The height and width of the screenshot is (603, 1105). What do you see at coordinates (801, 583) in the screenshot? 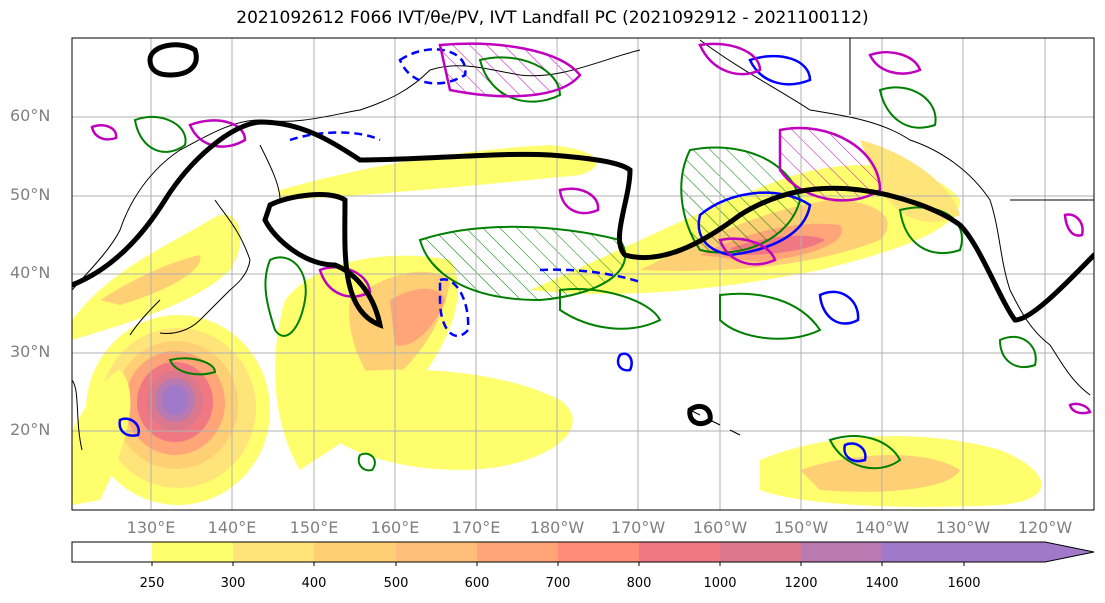
I see `colorbar-tick-1200: 1200` at bounding box center [801, 583].